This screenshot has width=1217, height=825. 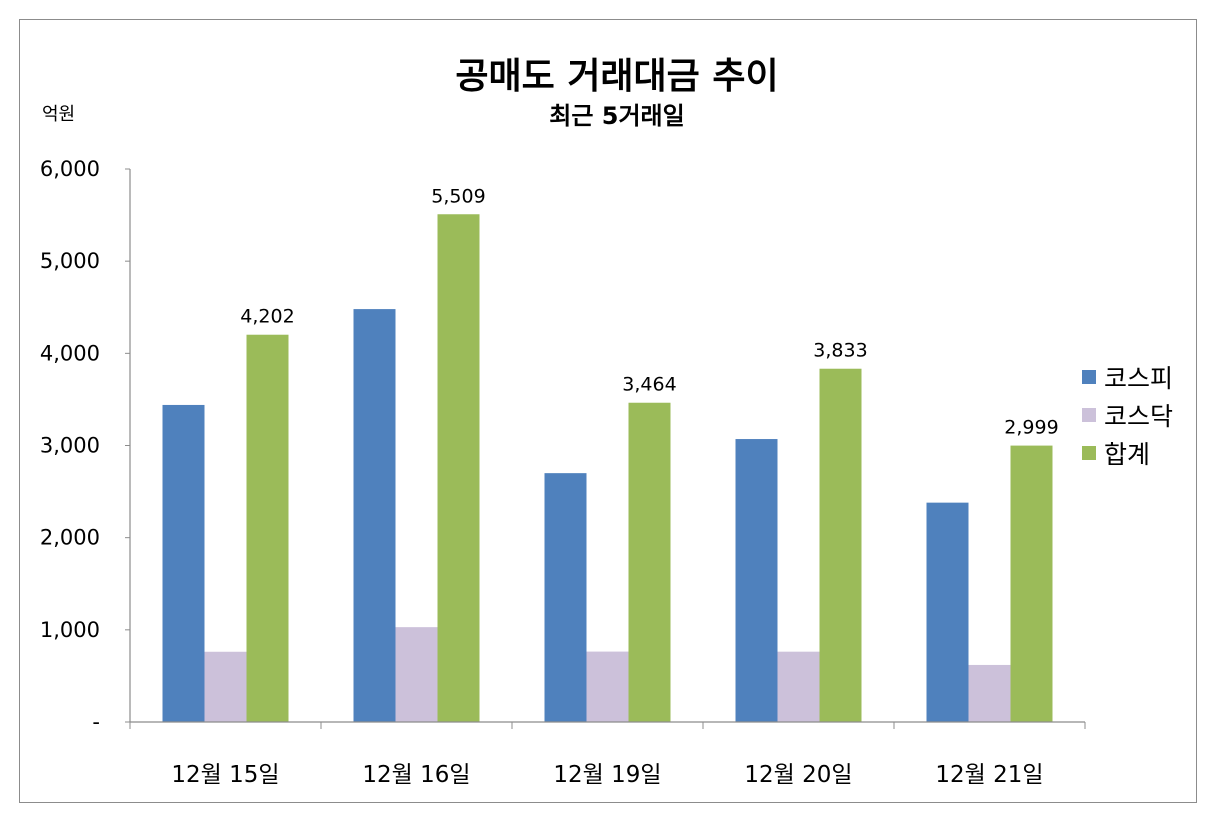 What do you see at coordinates (70, 353) in the screenshot?
I see `y-tick-label: 4,000` at bounding box center [70, 353].